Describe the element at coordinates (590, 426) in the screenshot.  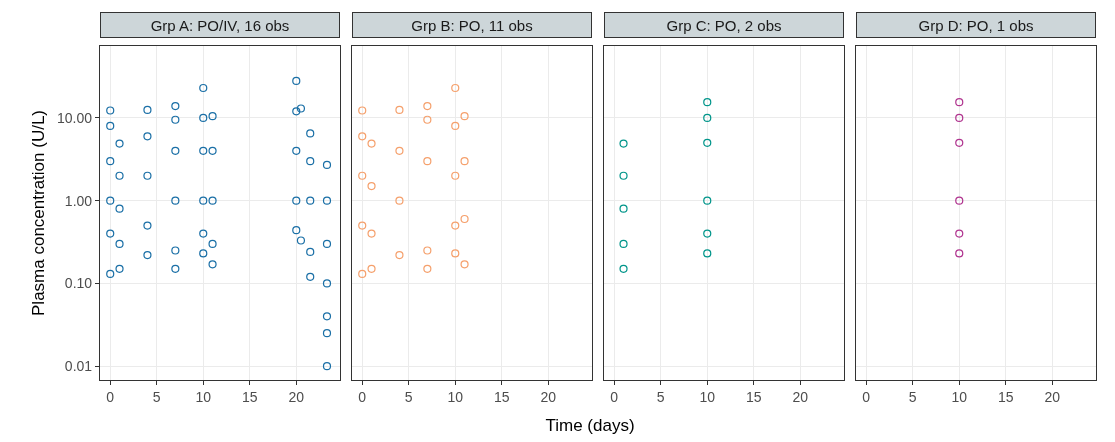
I see `x-axis-title: Time (days)` at that location.